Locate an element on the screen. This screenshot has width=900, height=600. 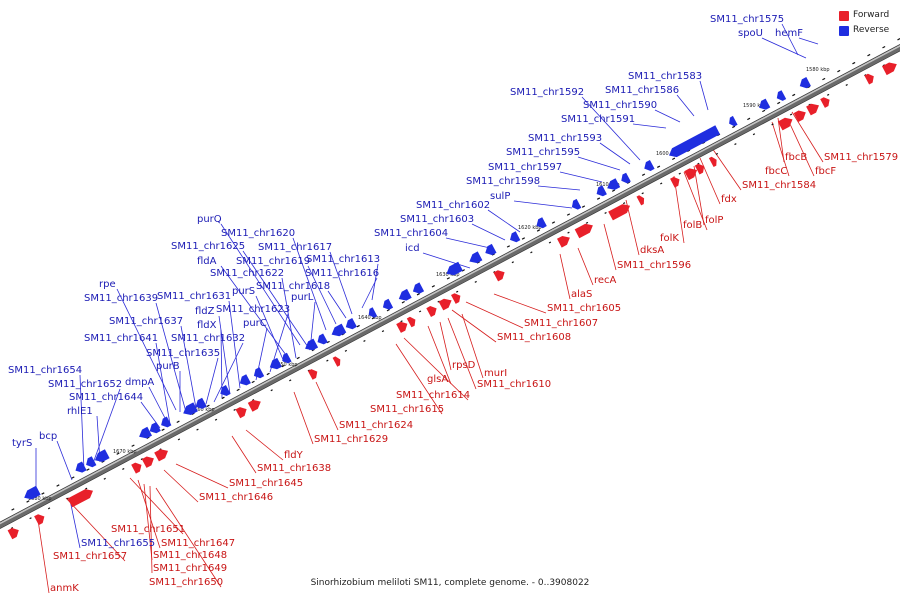
reverse-gene-label: spoU is located at coordinates (750, 33).